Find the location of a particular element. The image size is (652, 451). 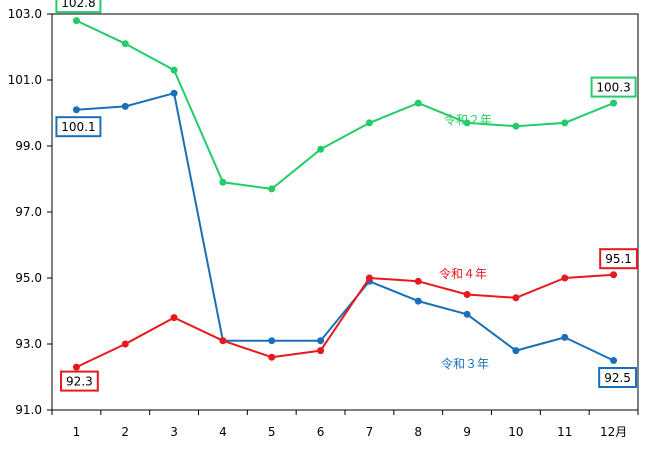

data-label: 100.1 is located at coordinates (78, 127).